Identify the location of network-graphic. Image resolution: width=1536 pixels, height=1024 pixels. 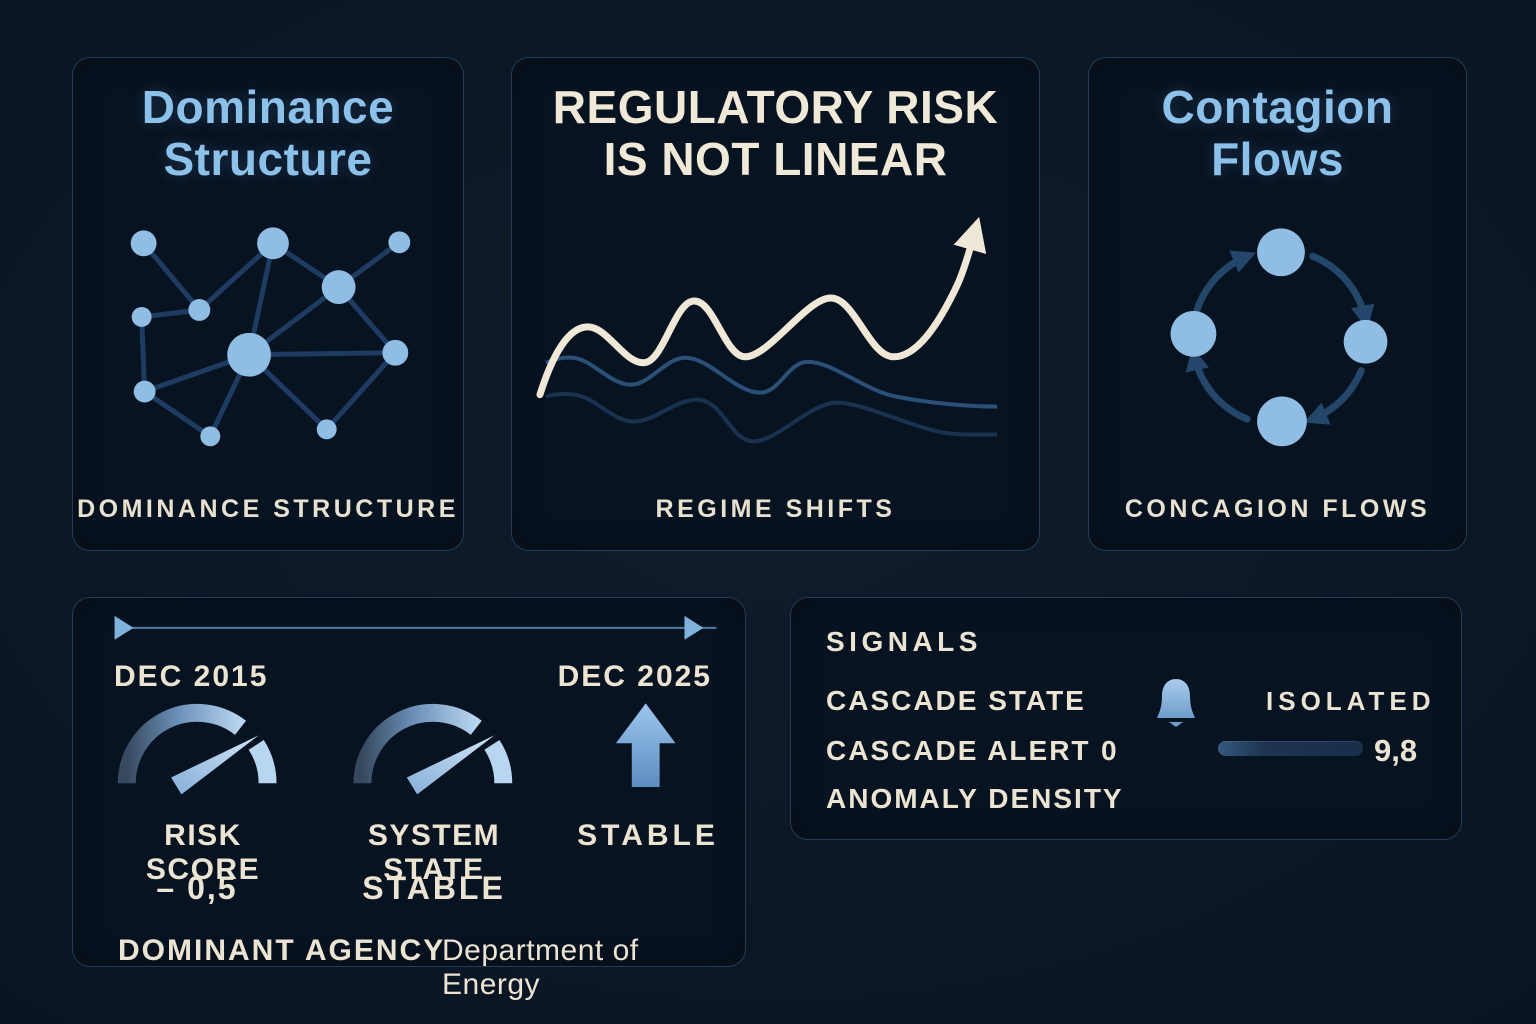
(270, 337).